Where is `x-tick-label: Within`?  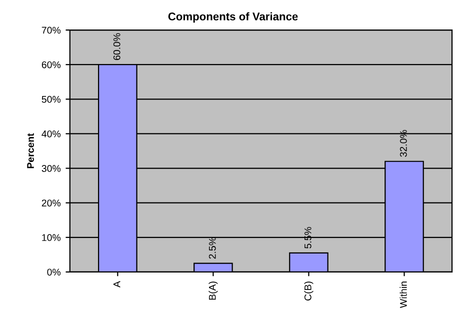 x-tick-label: Within is located at coordinates (403, 295).